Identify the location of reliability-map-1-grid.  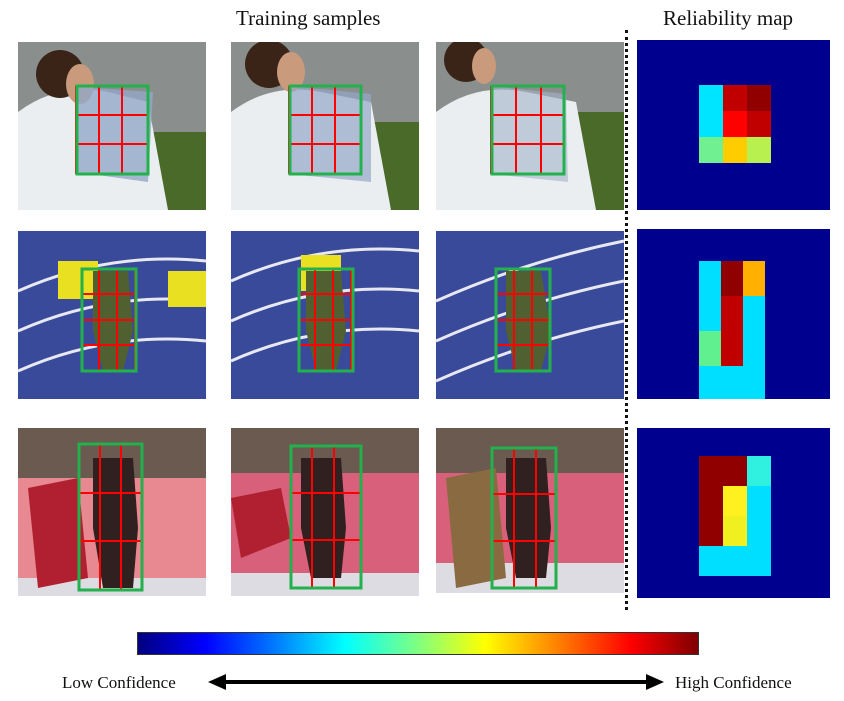
(735, 124).